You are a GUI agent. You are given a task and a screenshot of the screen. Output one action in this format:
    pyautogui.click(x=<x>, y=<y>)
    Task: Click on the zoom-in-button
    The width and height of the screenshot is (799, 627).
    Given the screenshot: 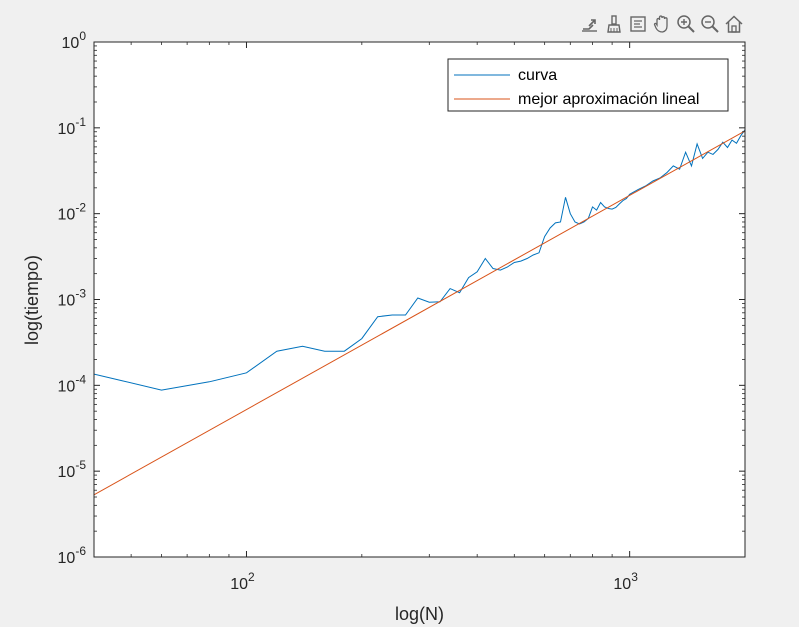 What is the action you would take?
    pyautogui.click(x=686, y=24)
    